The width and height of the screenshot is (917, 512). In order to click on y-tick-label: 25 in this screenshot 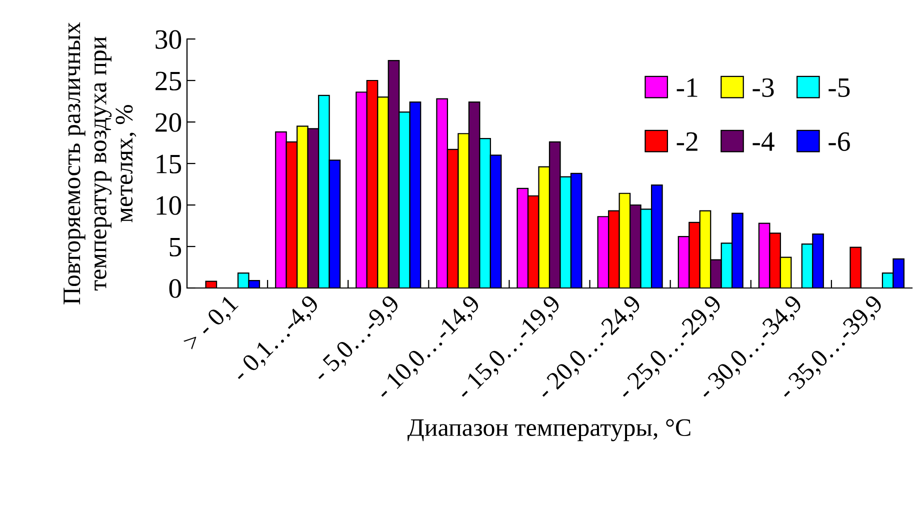, I will do `click(169, 81)`.